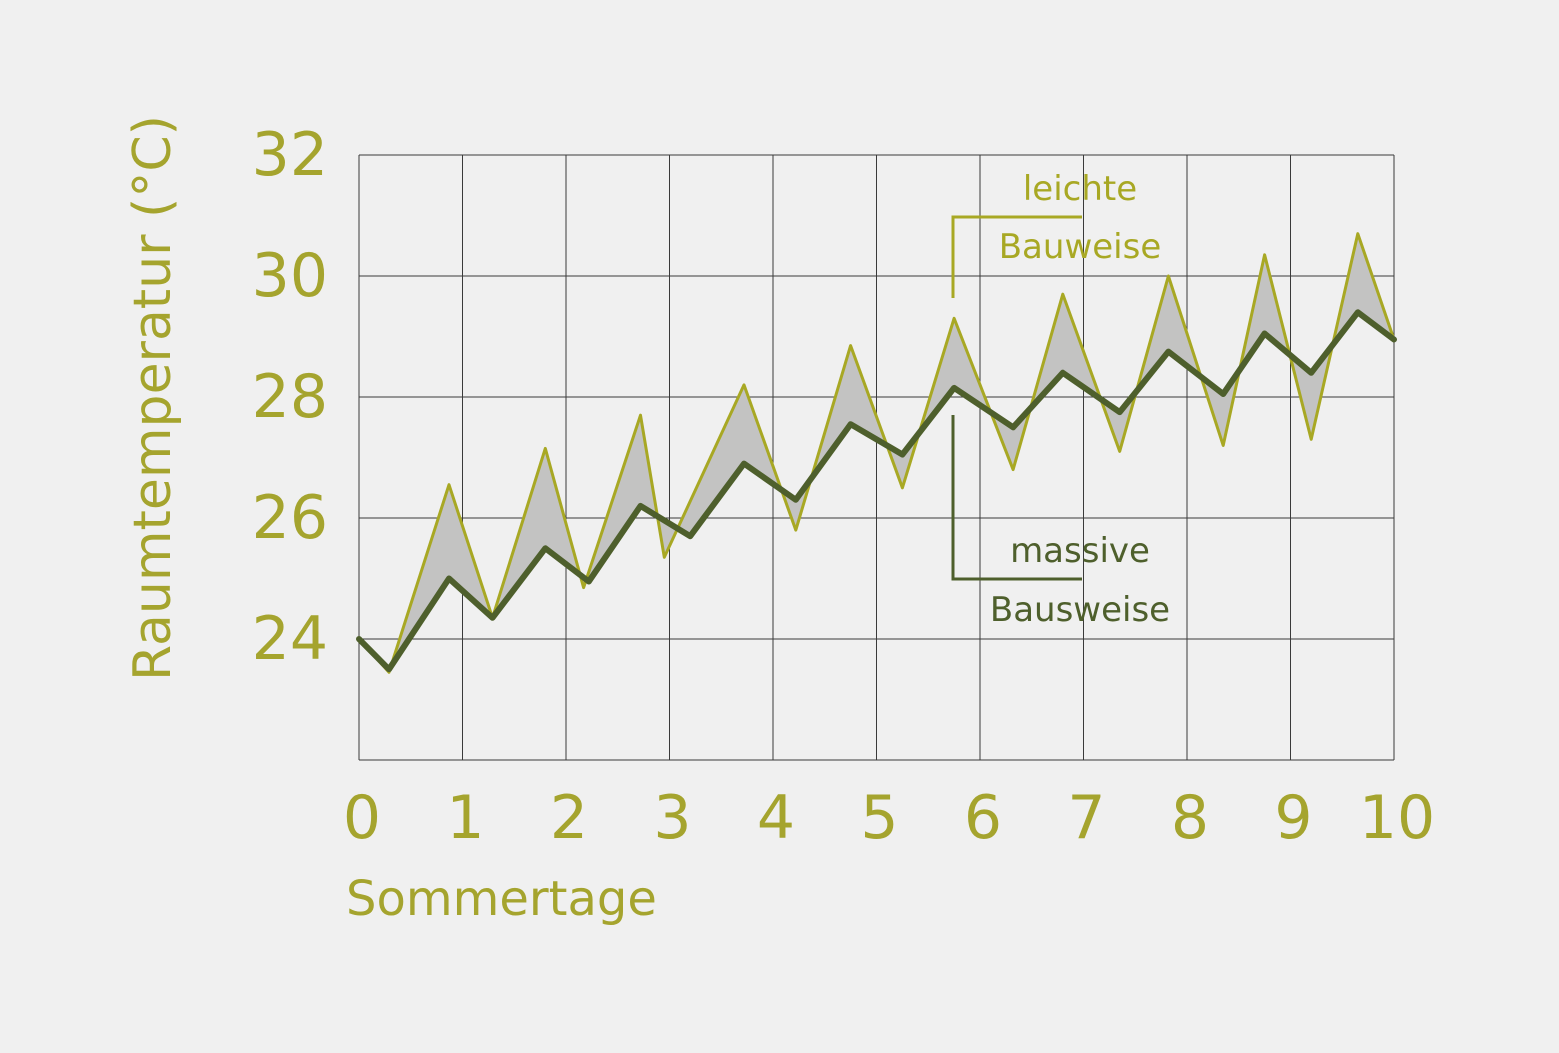  Describe the element at coordinates (362, 818) in the screenshot. I see `x-tick-label: 0` at that location.